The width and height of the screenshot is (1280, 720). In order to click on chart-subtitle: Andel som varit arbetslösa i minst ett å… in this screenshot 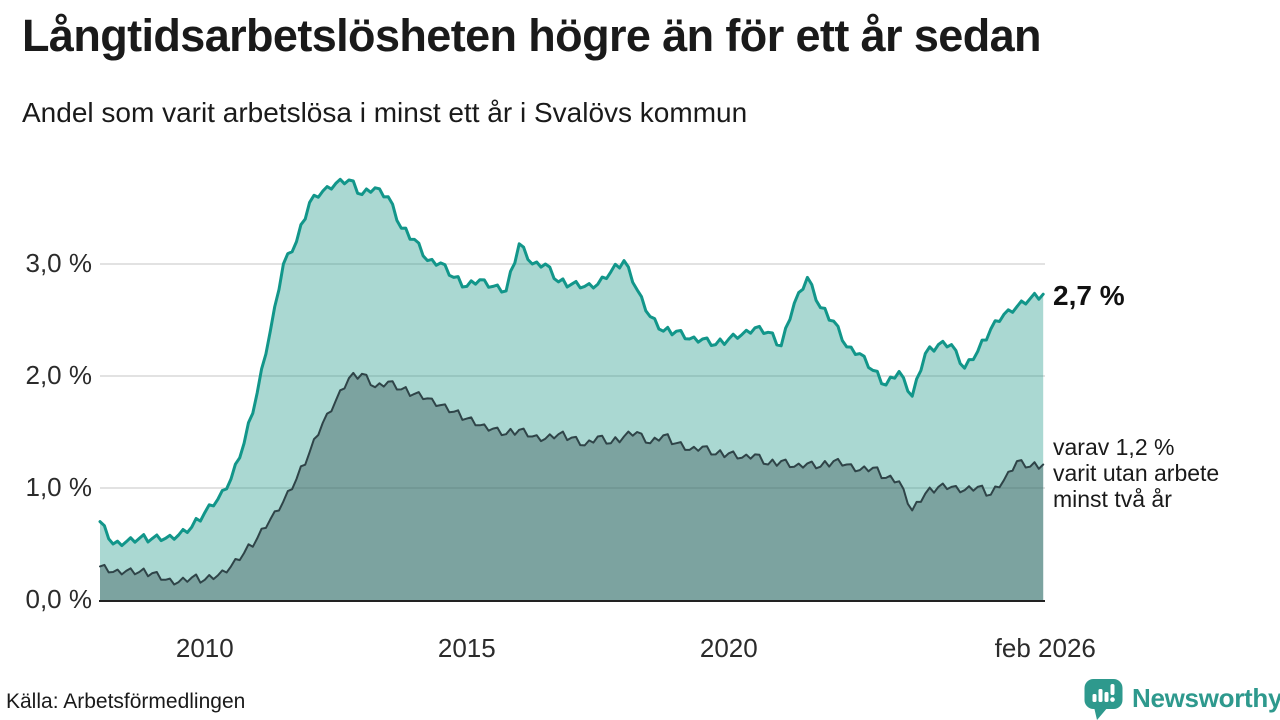, I will do `click(385, 112)`.